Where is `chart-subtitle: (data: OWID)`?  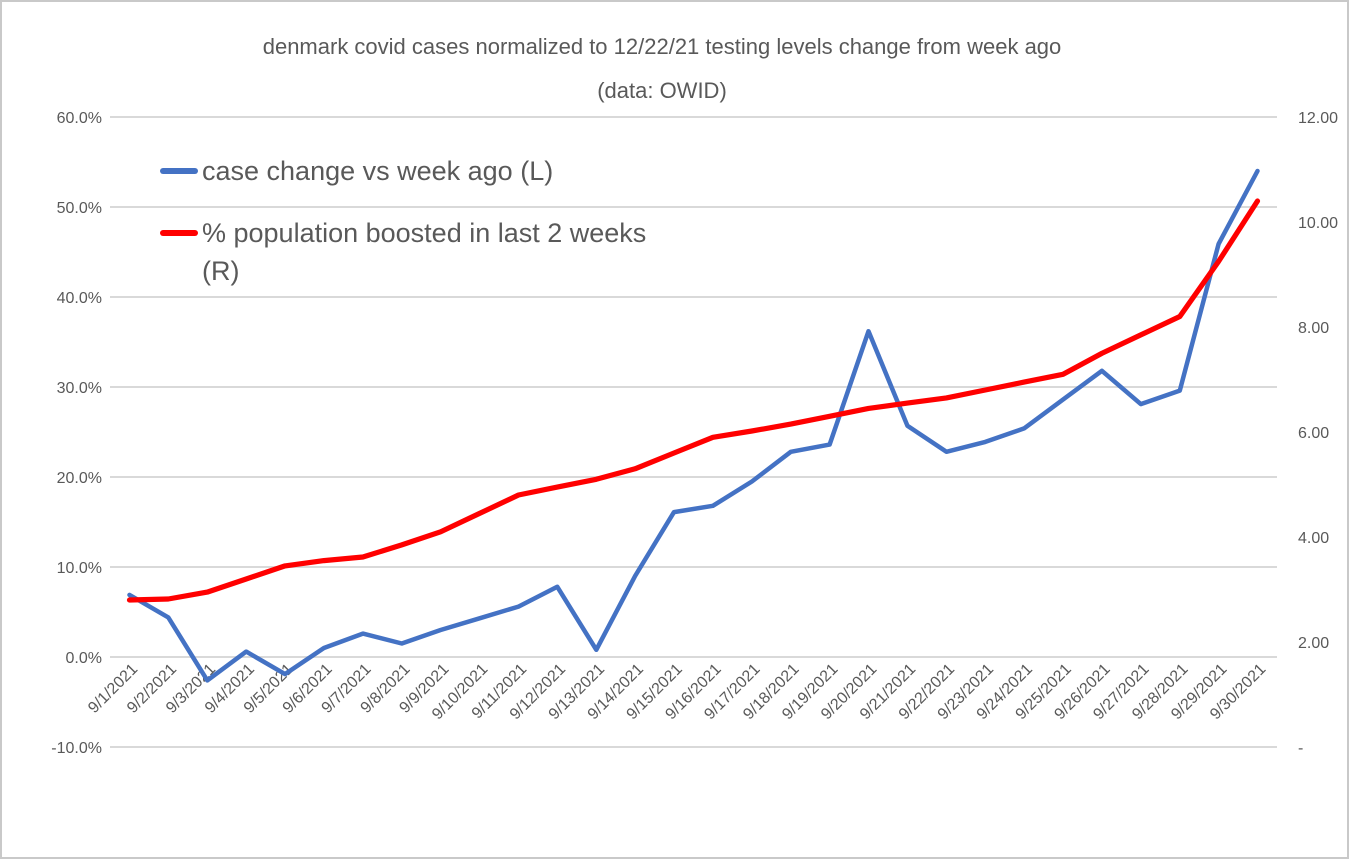 chart-subtitle: (data: OWID) is located at coordinates (662, 90).